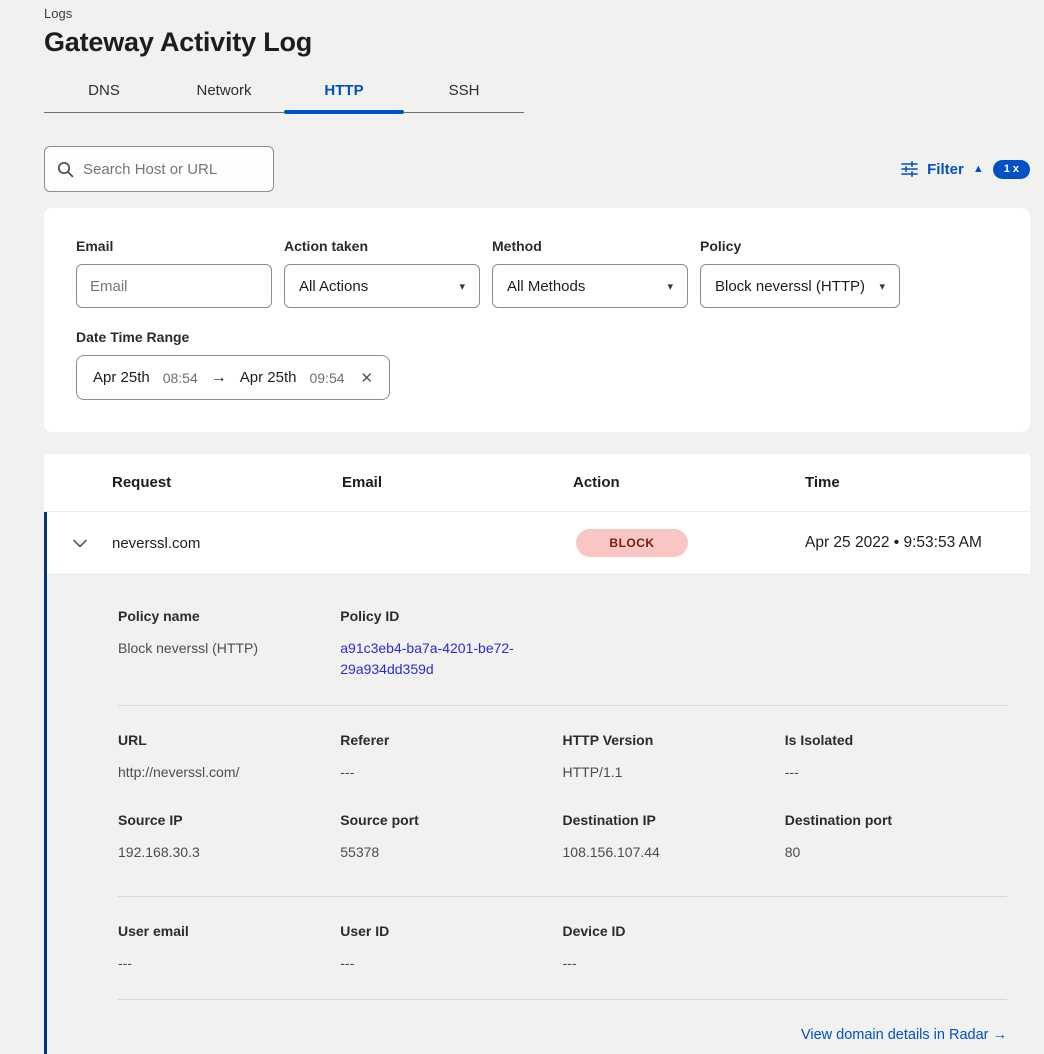  I want to click on tab-dns-label: DNS, so click(104, 90).